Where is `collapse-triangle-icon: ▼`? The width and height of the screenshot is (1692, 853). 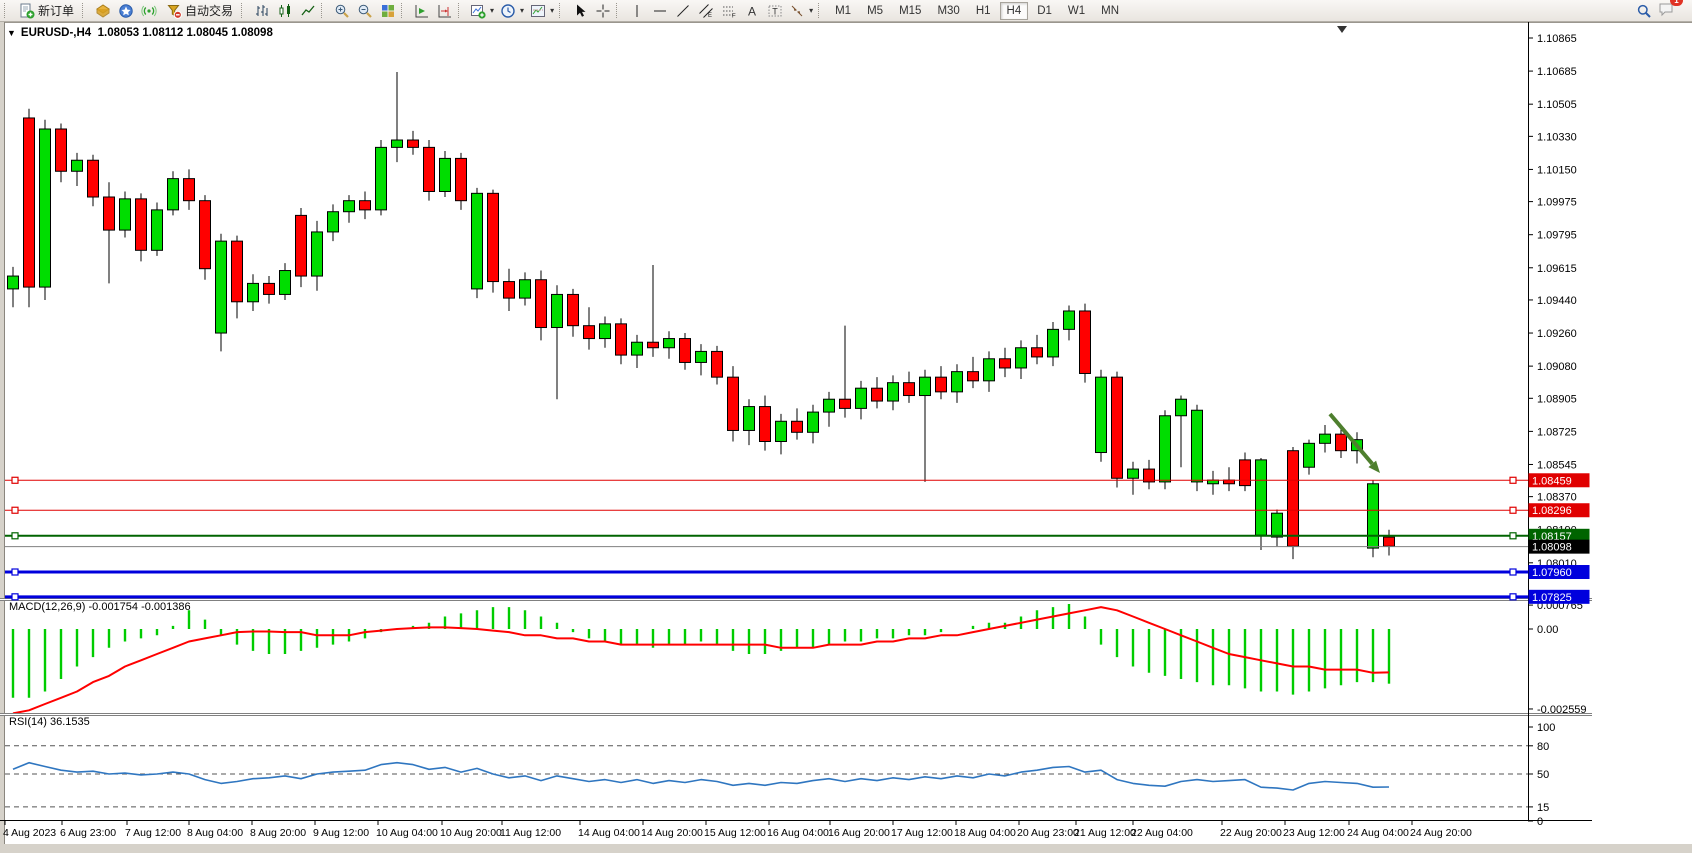 collapse-triangle-icon: ▼ is located at coordinates (11, 33).